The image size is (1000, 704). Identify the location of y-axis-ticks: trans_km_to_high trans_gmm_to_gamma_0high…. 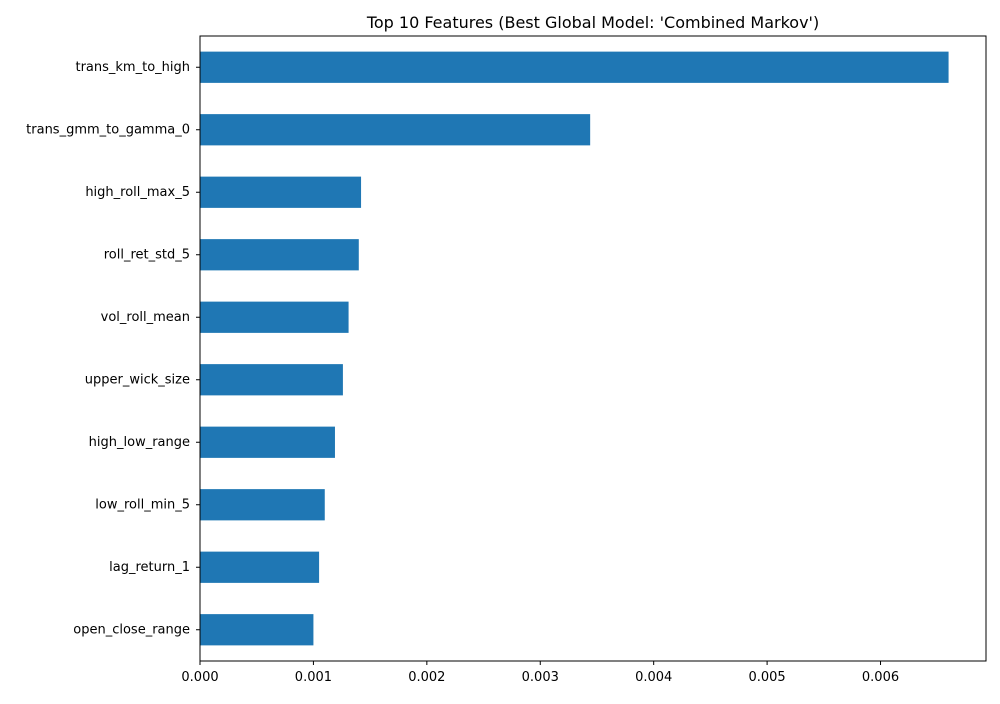
(113, 348).